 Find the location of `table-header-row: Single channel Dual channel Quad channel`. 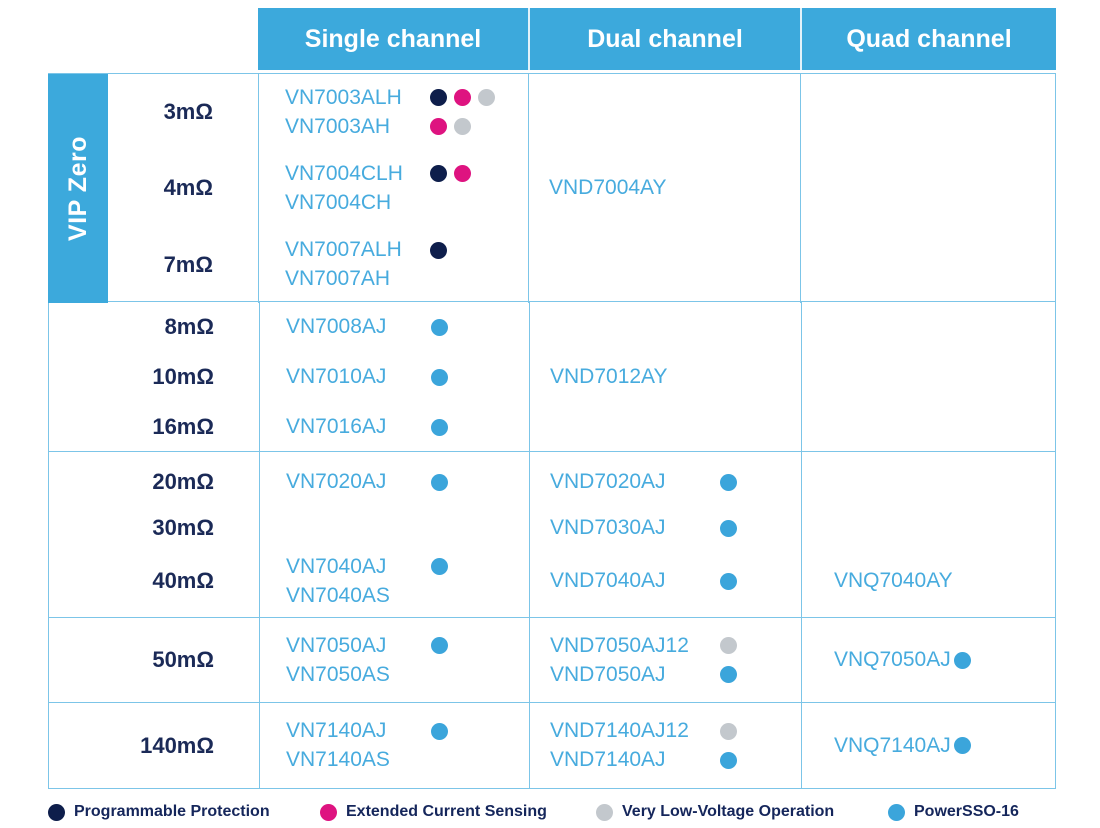

table-header-row: Single channel Dual channel Quad channel is located at coordinates (552, 39).